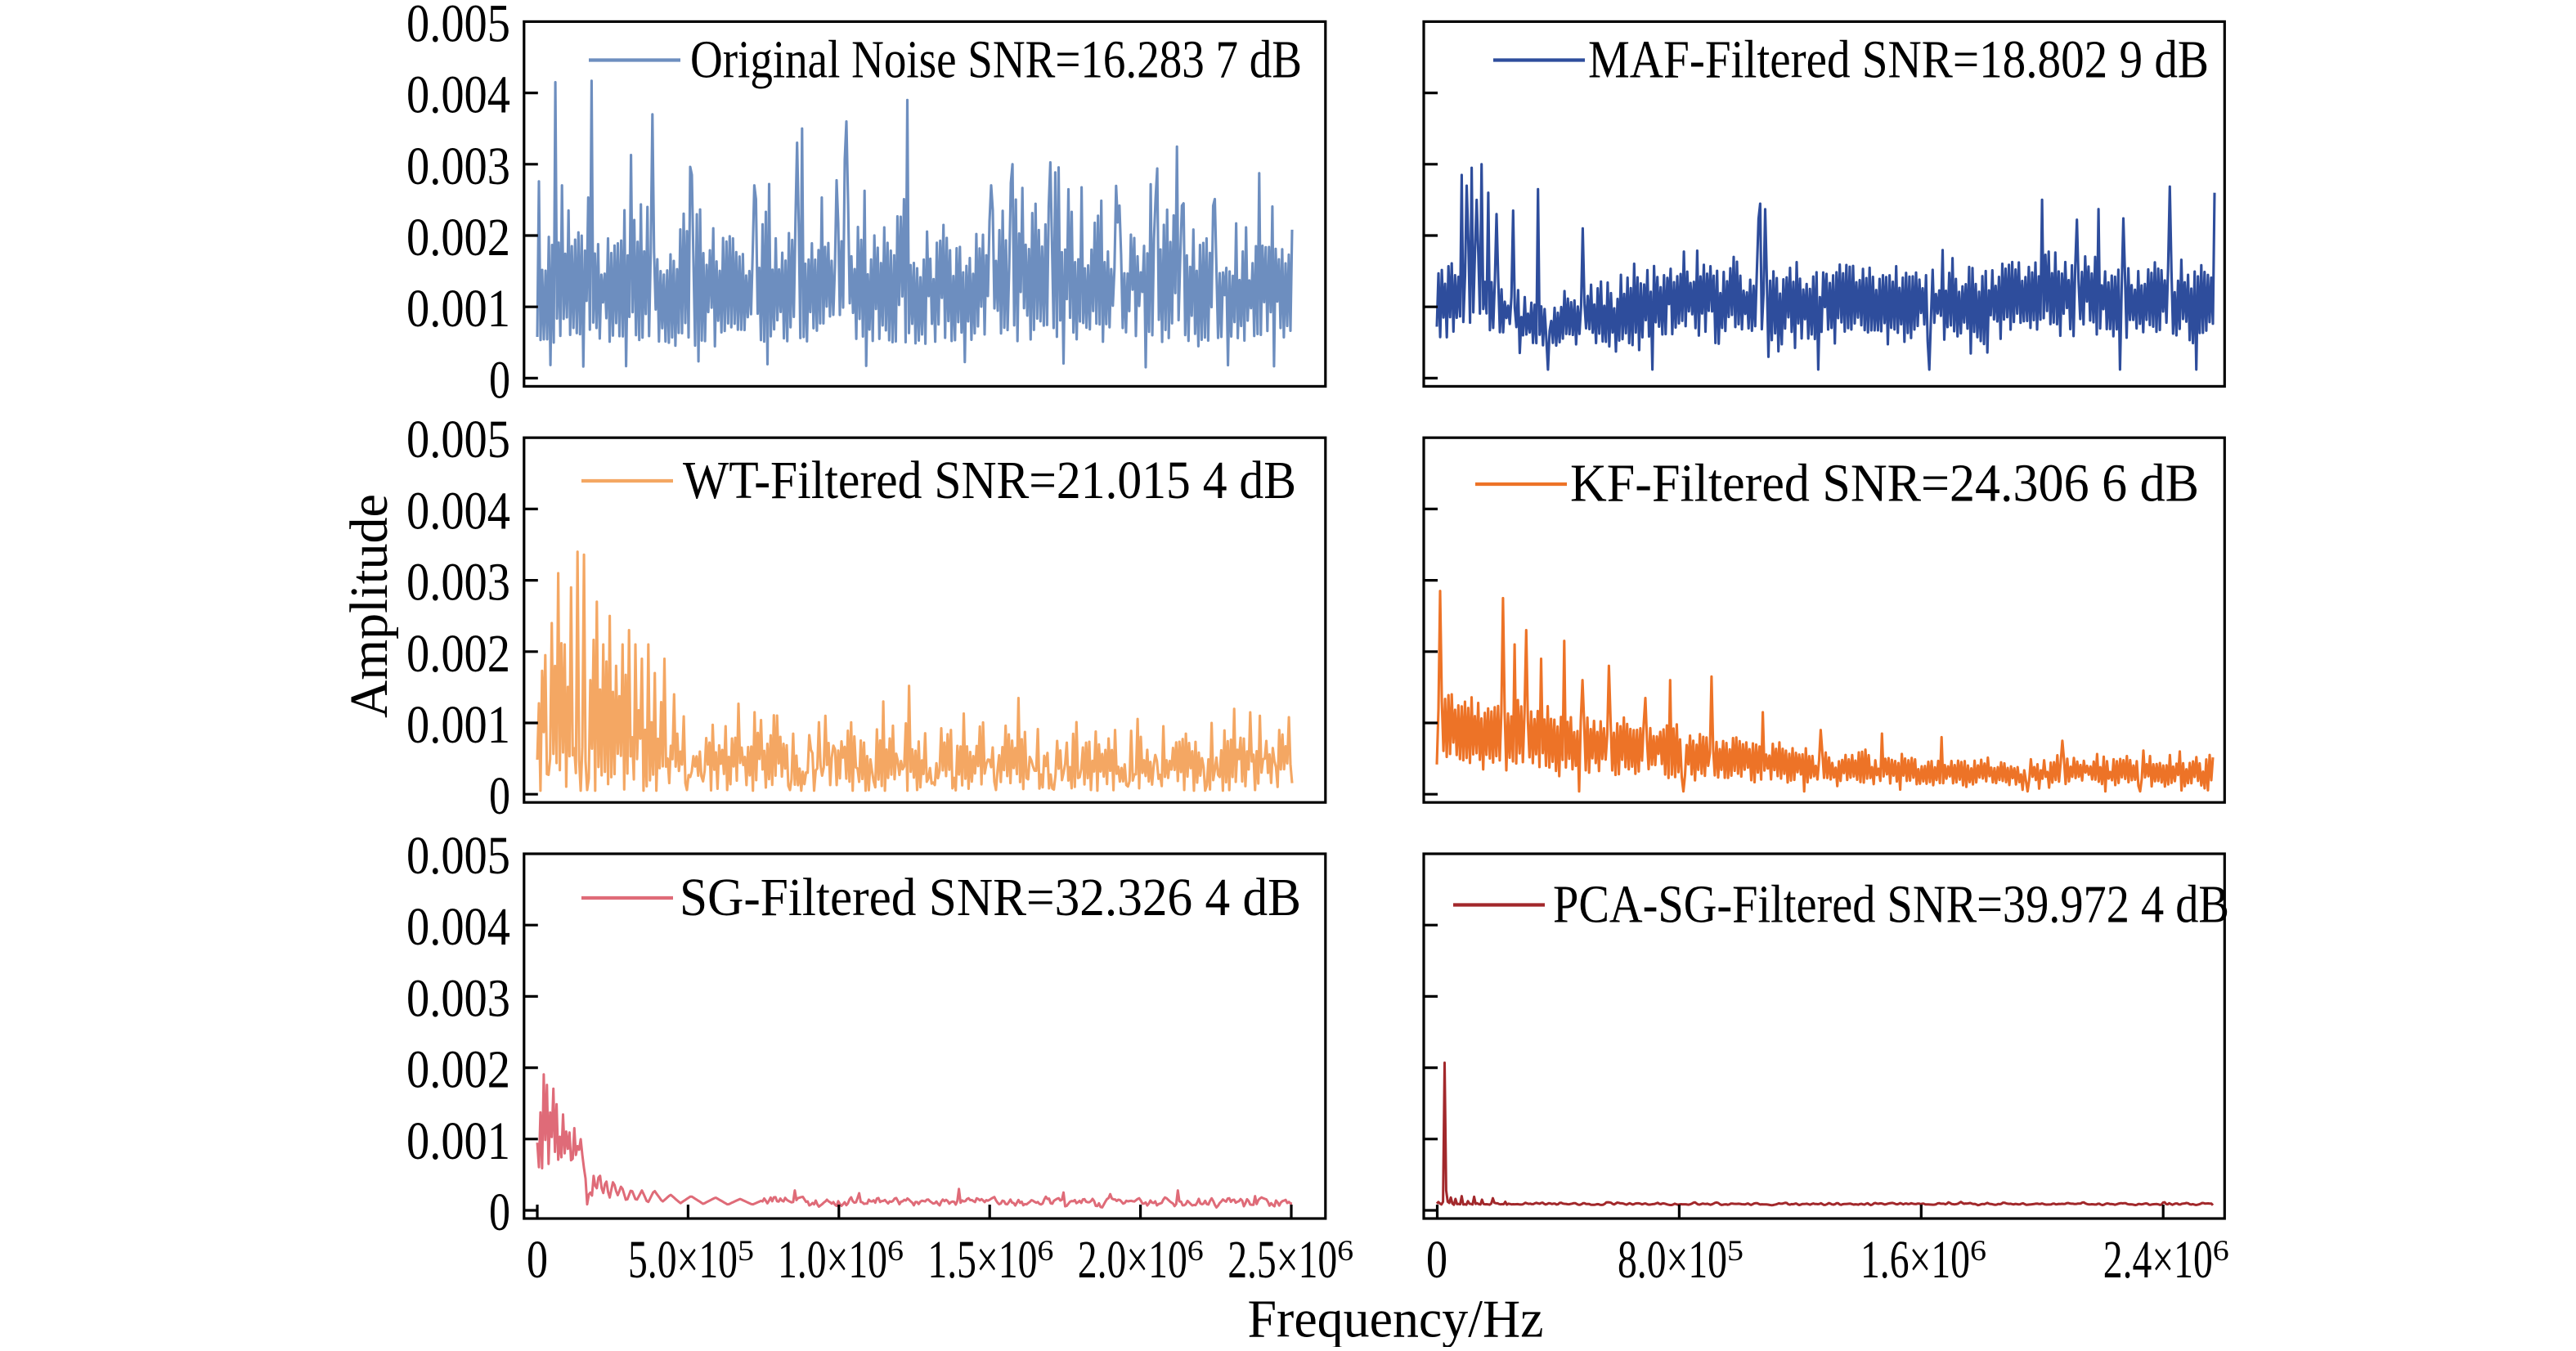 The image size is (2576, 1351). Describe the element at coordinates (1132, 1260) in the screenshot. I see `svg-text: 2.0×10` at that location.